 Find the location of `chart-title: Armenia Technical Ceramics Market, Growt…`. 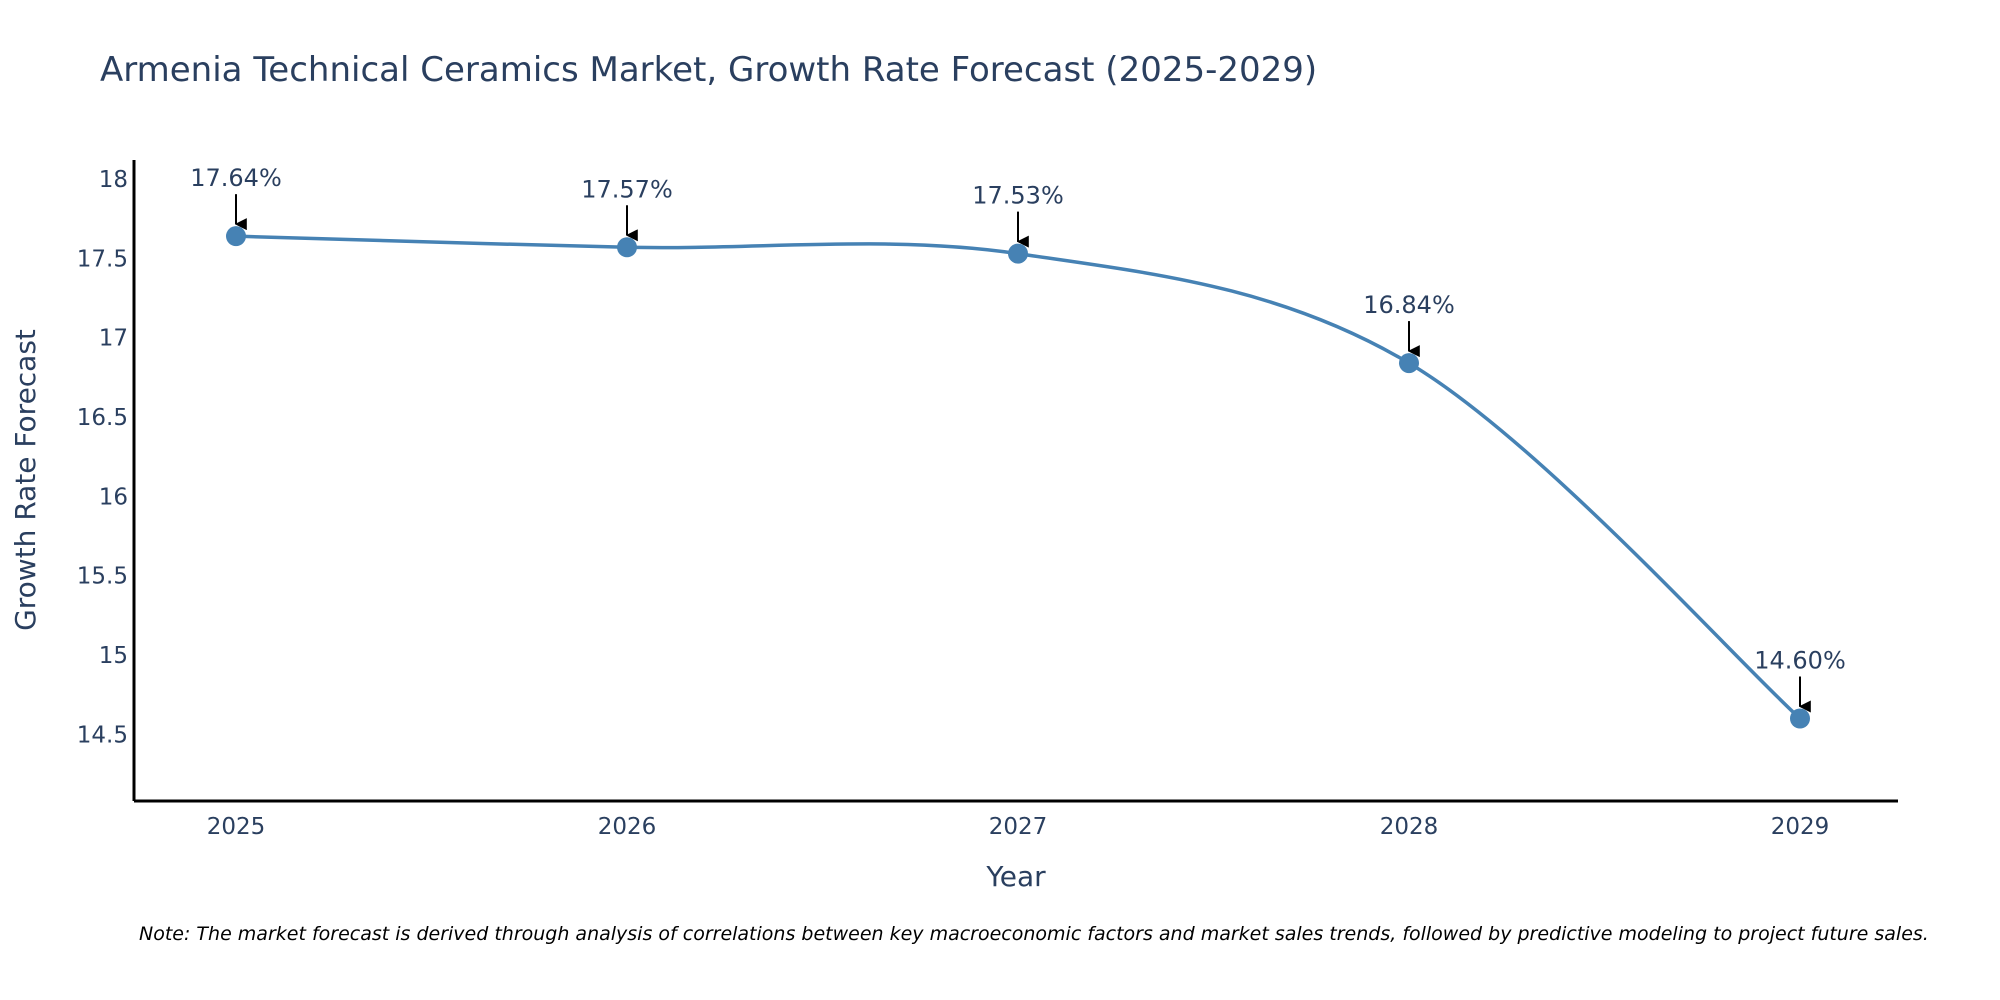

chart-title: Armenia Technical Ceramics Market, Growt… is located at coordinates (708, 70).